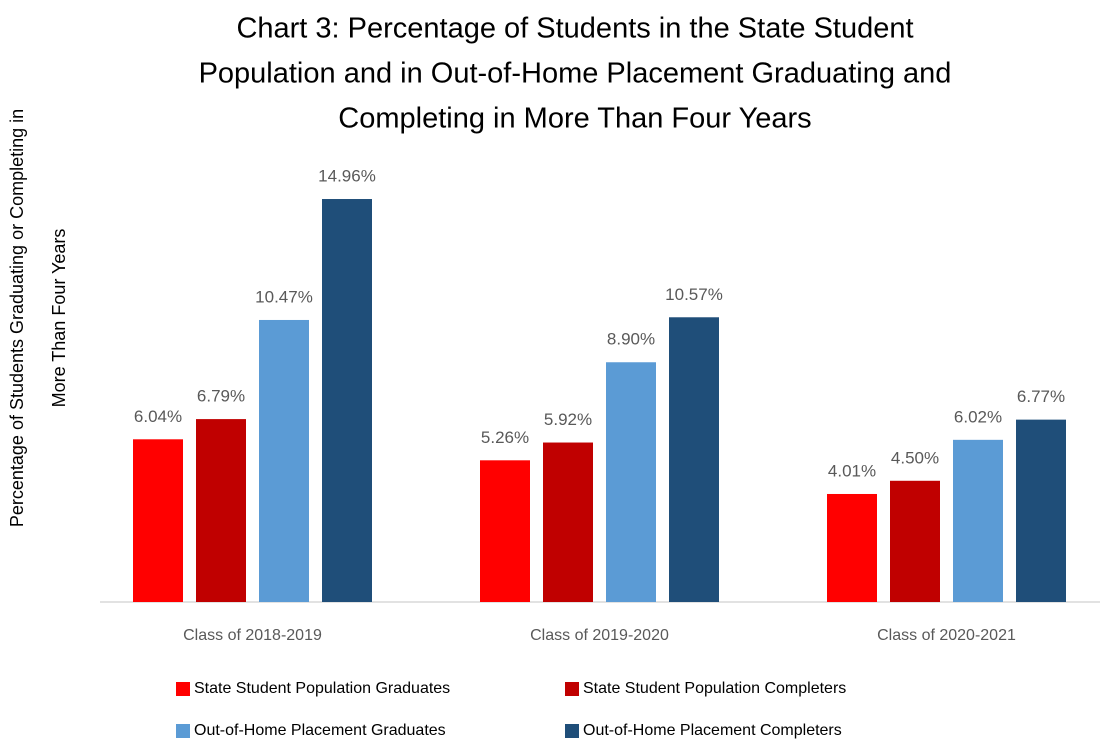 The height and width of the screenshot is (744, 1106). I want to click on legend-label: Out-of-Home Placement Graduates, so click(320, 730).